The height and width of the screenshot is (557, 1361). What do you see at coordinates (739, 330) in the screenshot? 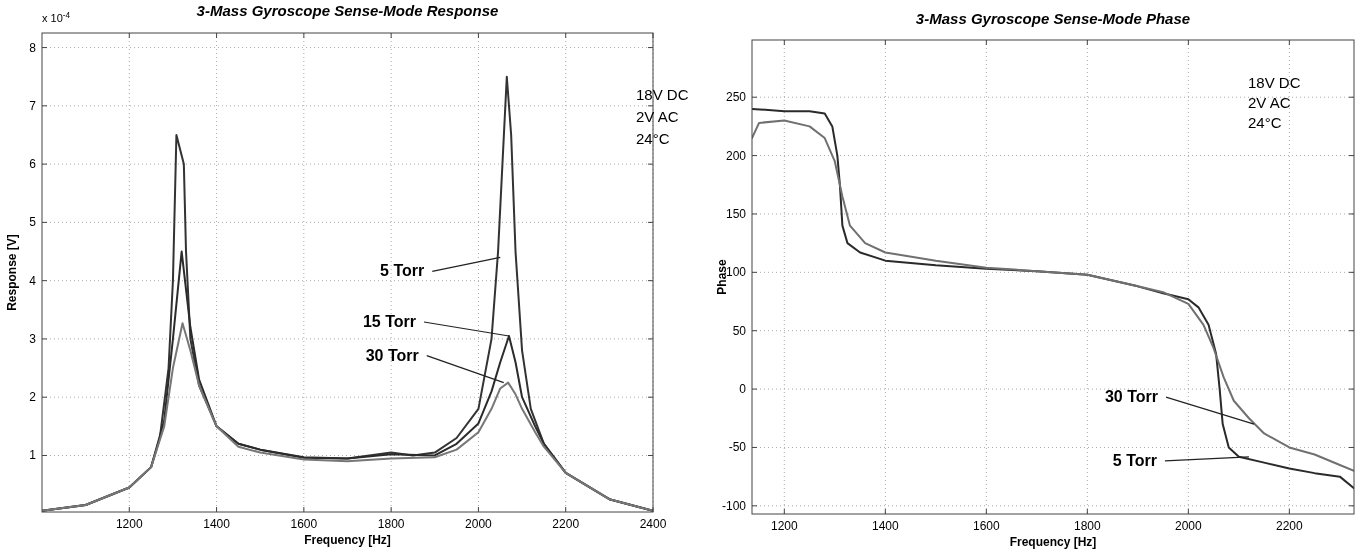
I see `y-tick-label: 50` at bounding box center [739, 330].